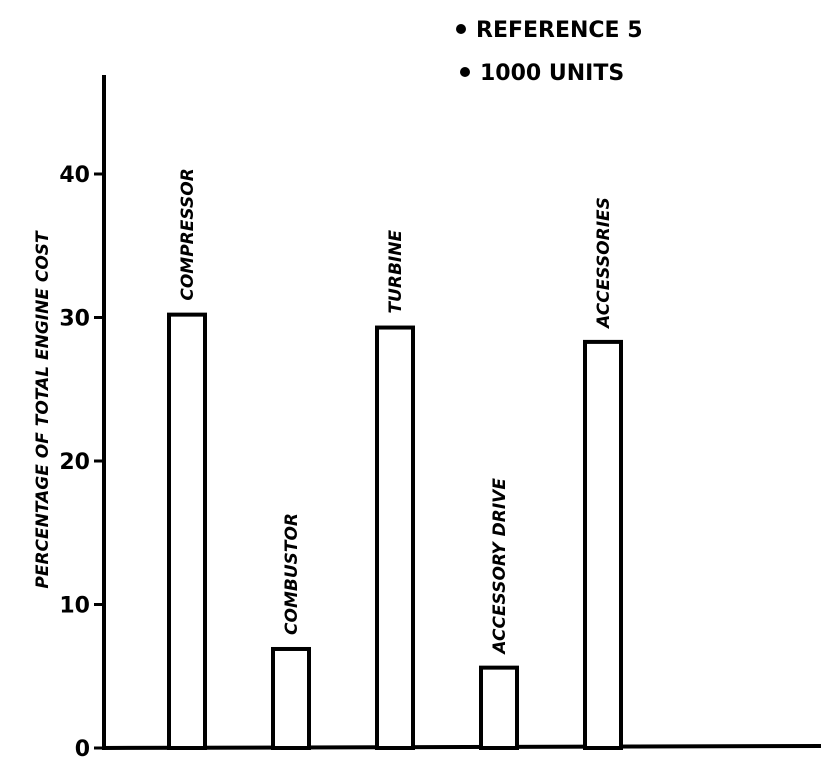  I want to click on bar-compressor, so click(187, 531).